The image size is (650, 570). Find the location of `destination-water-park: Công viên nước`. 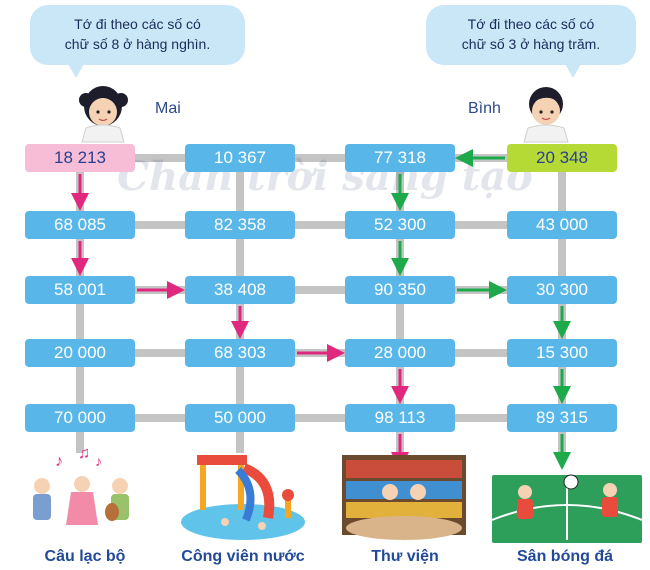

destination-water-park: Công viên nước is located at coordinates (243, 556).